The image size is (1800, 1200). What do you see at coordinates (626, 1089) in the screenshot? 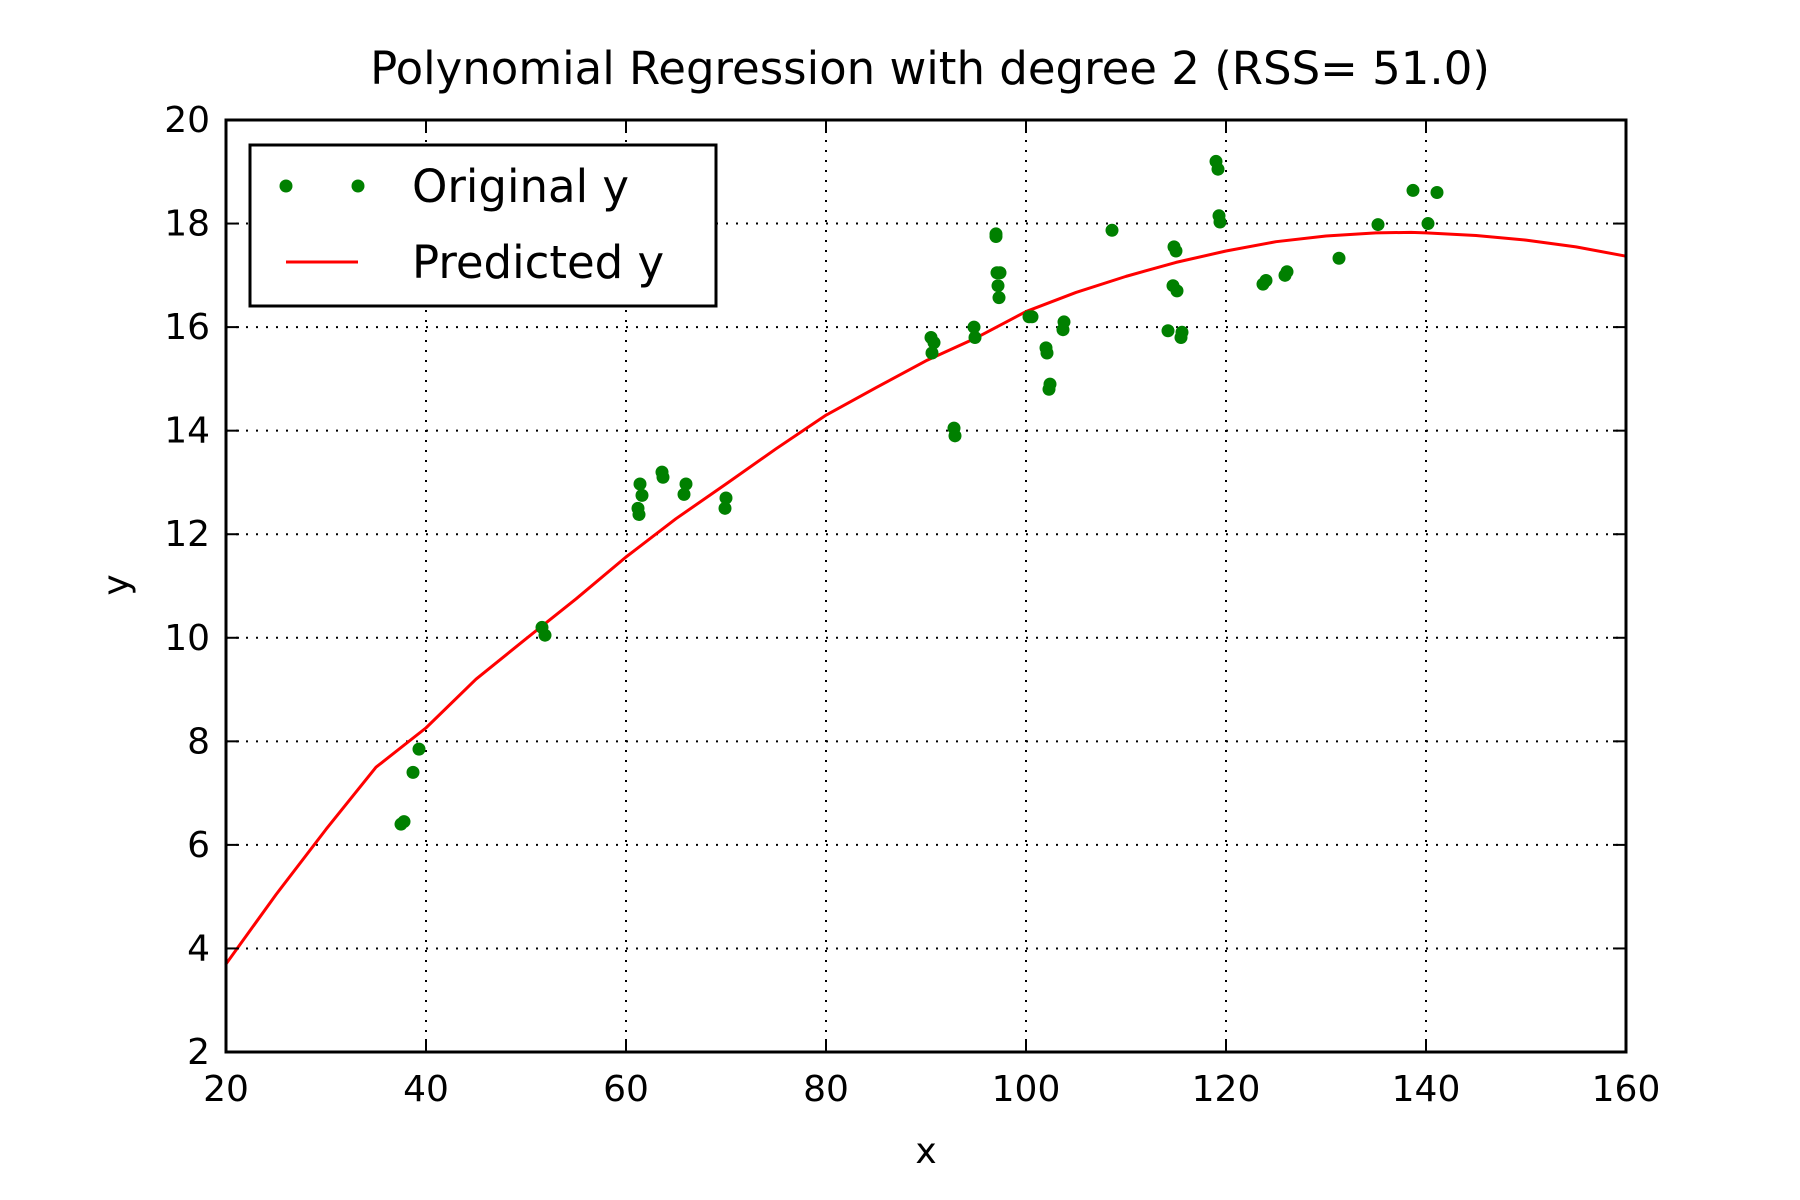
I see `x-tick-label: 60` at bounding box center [626, 1089].